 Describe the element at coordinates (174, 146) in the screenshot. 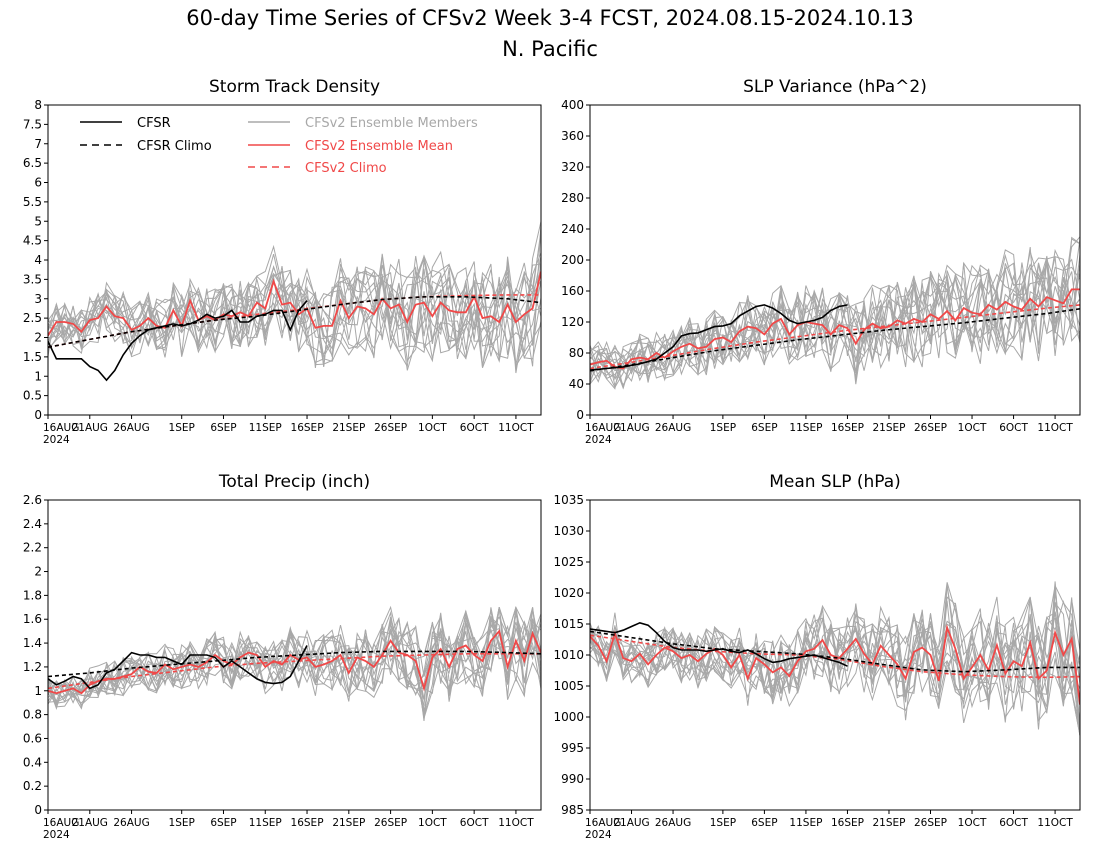

I see `legend-label: CFSR Climo` at that location.